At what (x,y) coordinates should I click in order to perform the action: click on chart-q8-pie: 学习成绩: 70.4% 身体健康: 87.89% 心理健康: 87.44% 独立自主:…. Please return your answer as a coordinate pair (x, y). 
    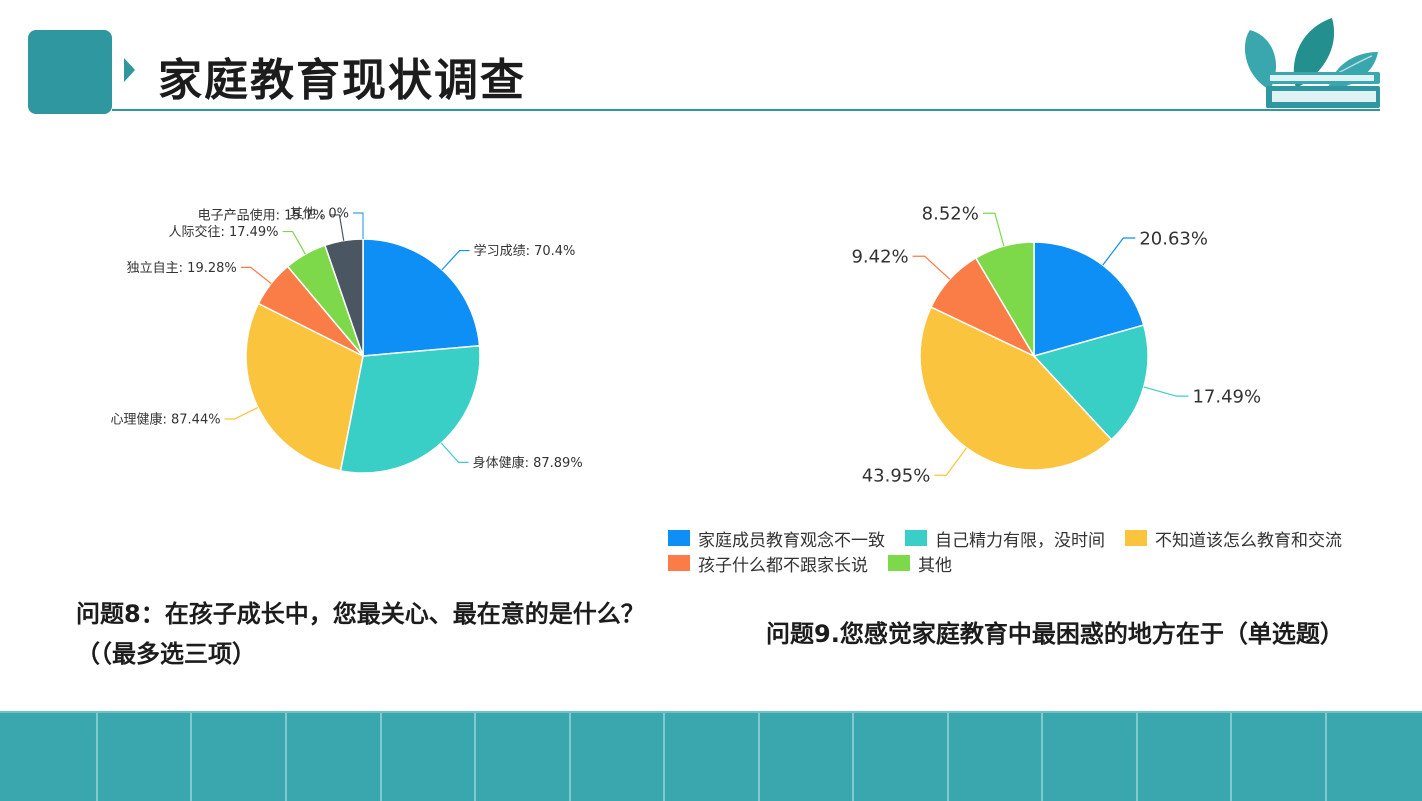
    Looking at the image, I should click on (347, 340).